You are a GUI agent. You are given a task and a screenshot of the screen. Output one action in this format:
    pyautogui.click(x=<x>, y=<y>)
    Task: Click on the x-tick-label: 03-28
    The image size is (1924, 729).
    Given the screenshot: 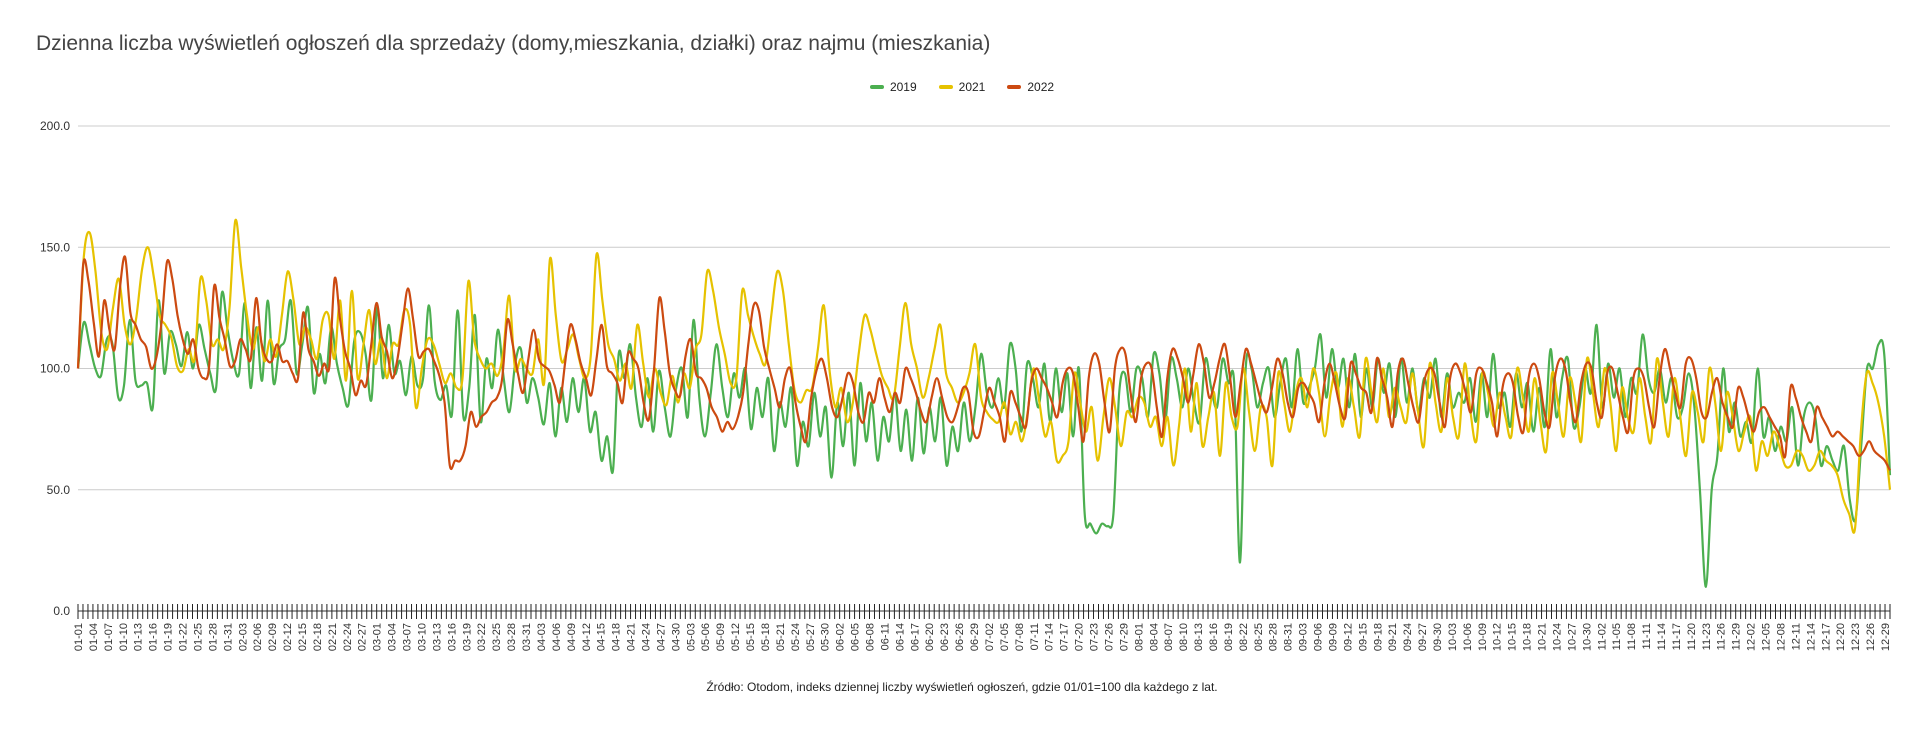 What is the action you would take?
    pyautogui.click(x=512, y=637)
    